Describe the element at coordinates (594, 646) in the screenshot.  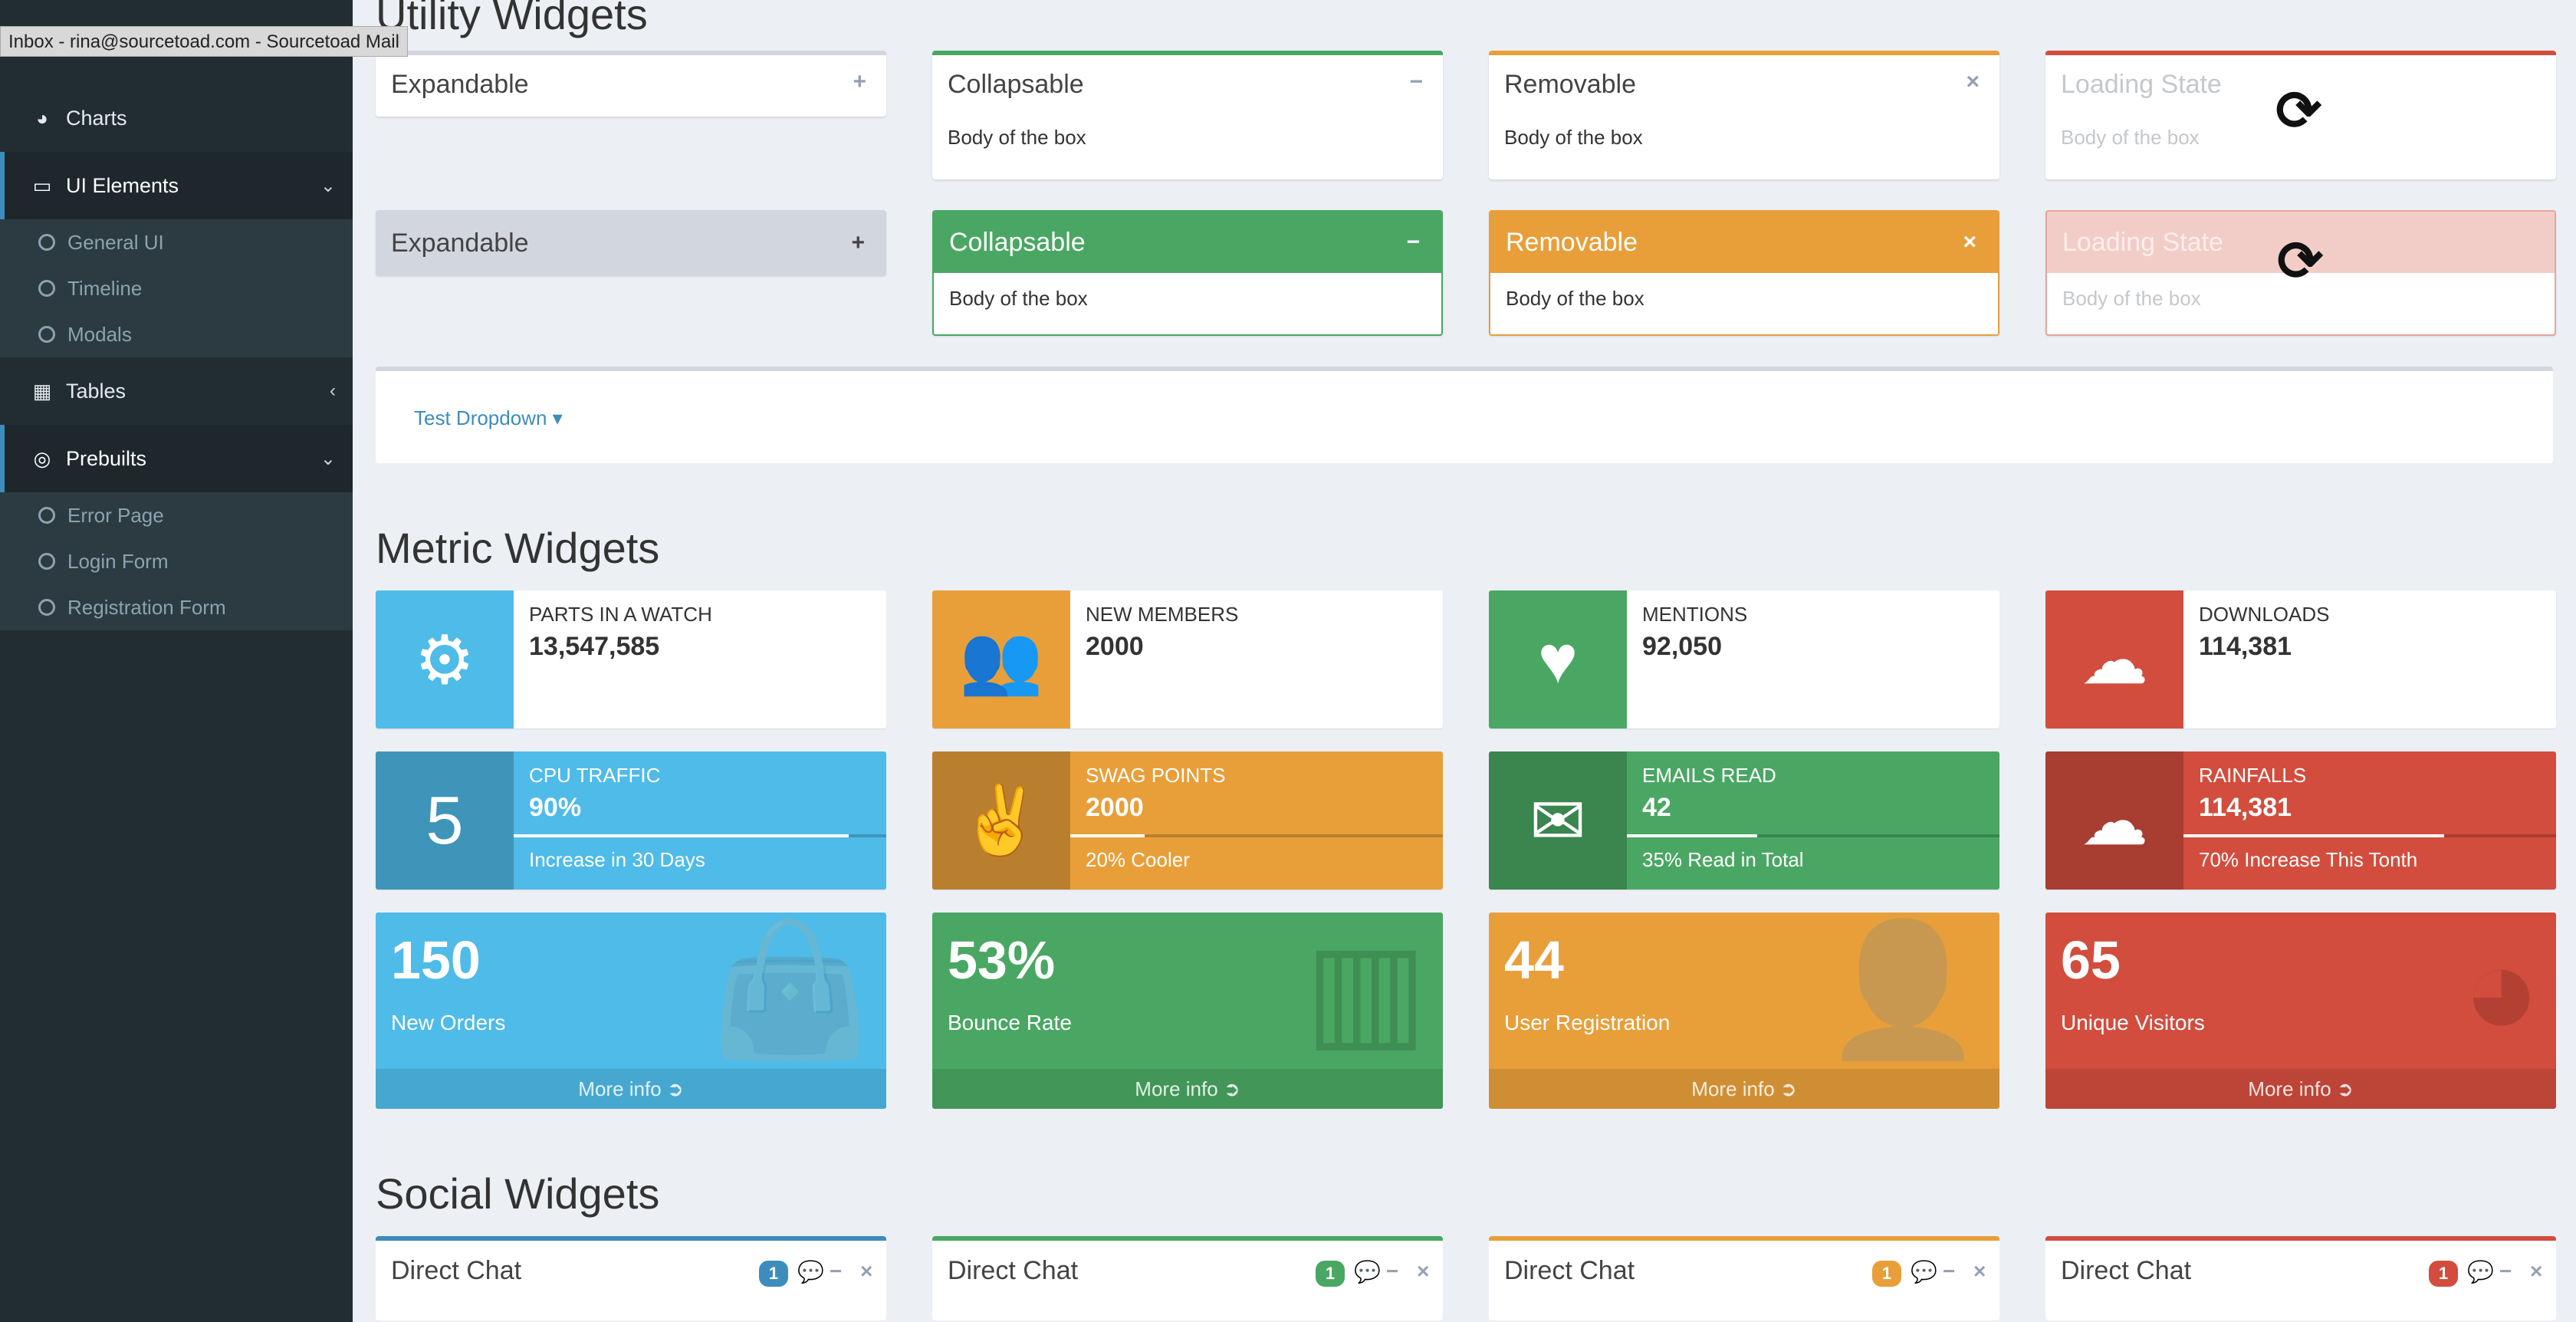
I see `info-box-value: 13,547,585` at that location.